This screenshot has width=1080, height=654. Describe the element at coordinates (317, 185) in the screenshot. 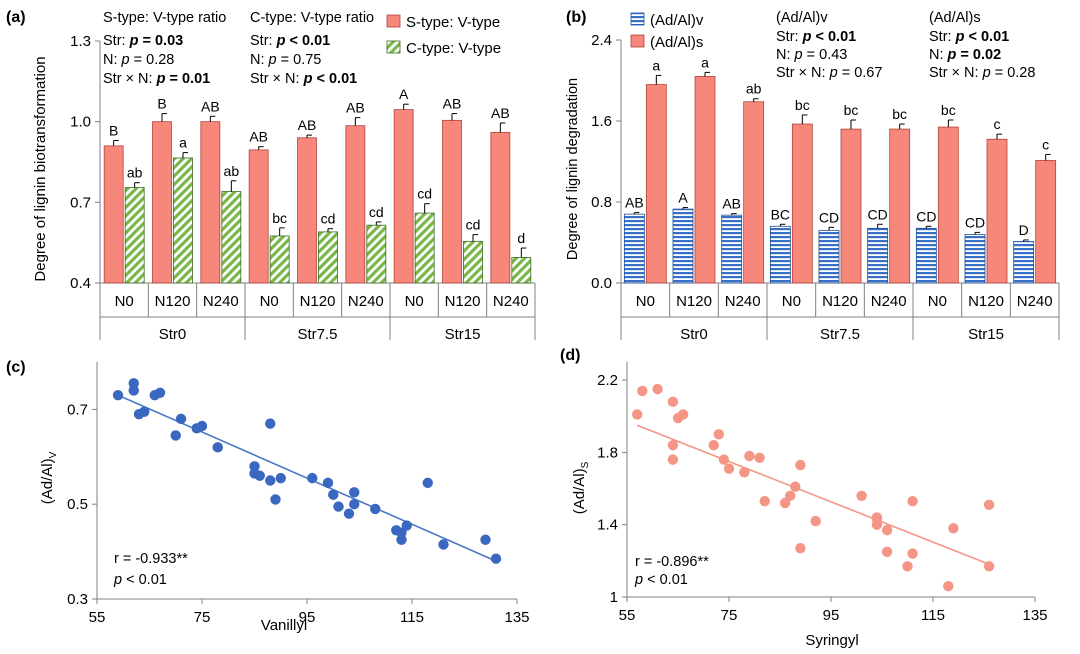

I see `panel-a-bars: Bab Ba AB ab AB bc AB cd AB cd Acd AB cd AB d` at that location.